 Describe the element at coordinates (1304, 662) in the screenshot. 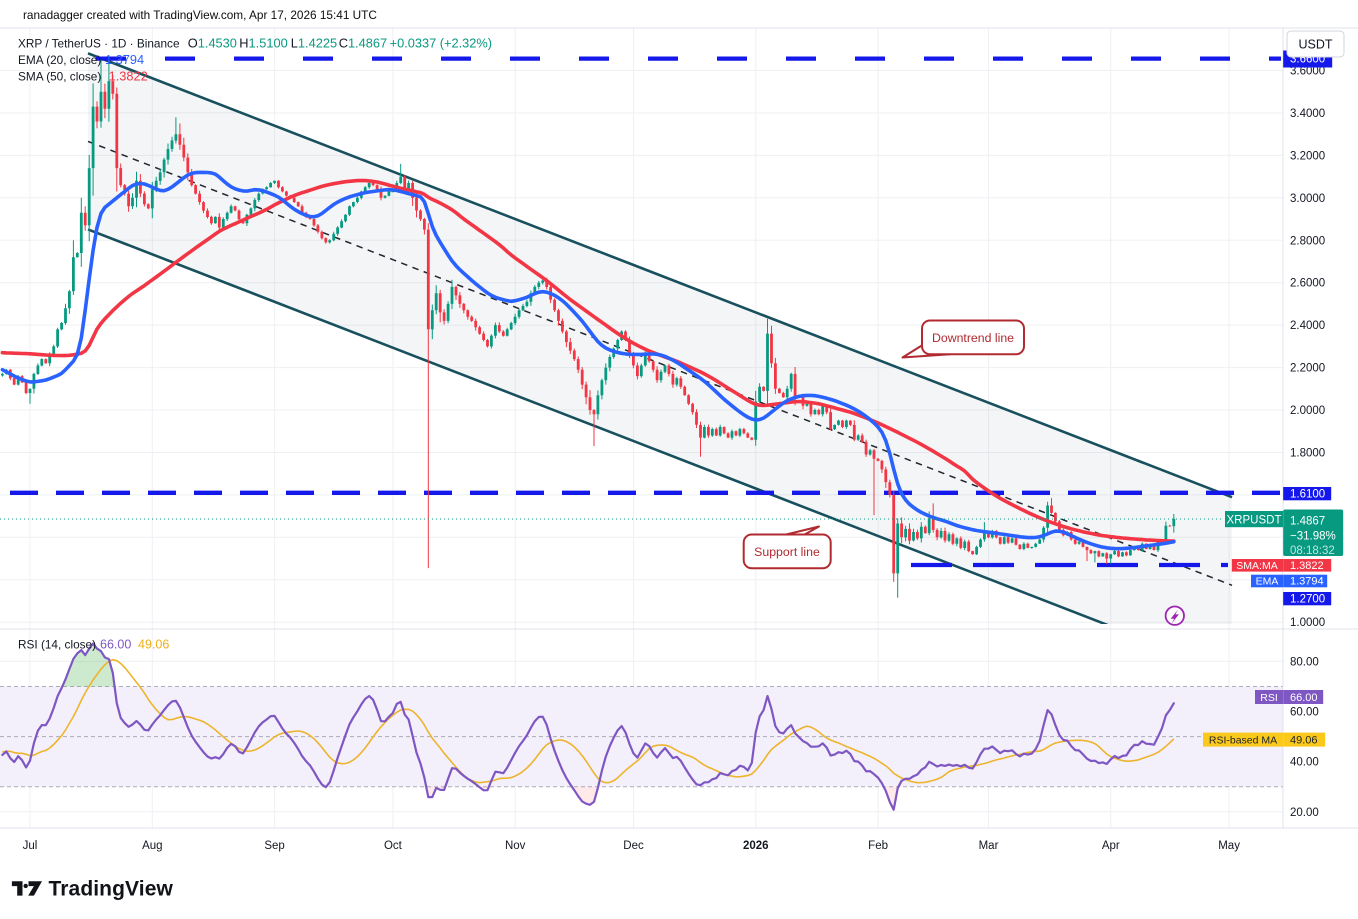

I see `svg-text: 80.00` at that location.